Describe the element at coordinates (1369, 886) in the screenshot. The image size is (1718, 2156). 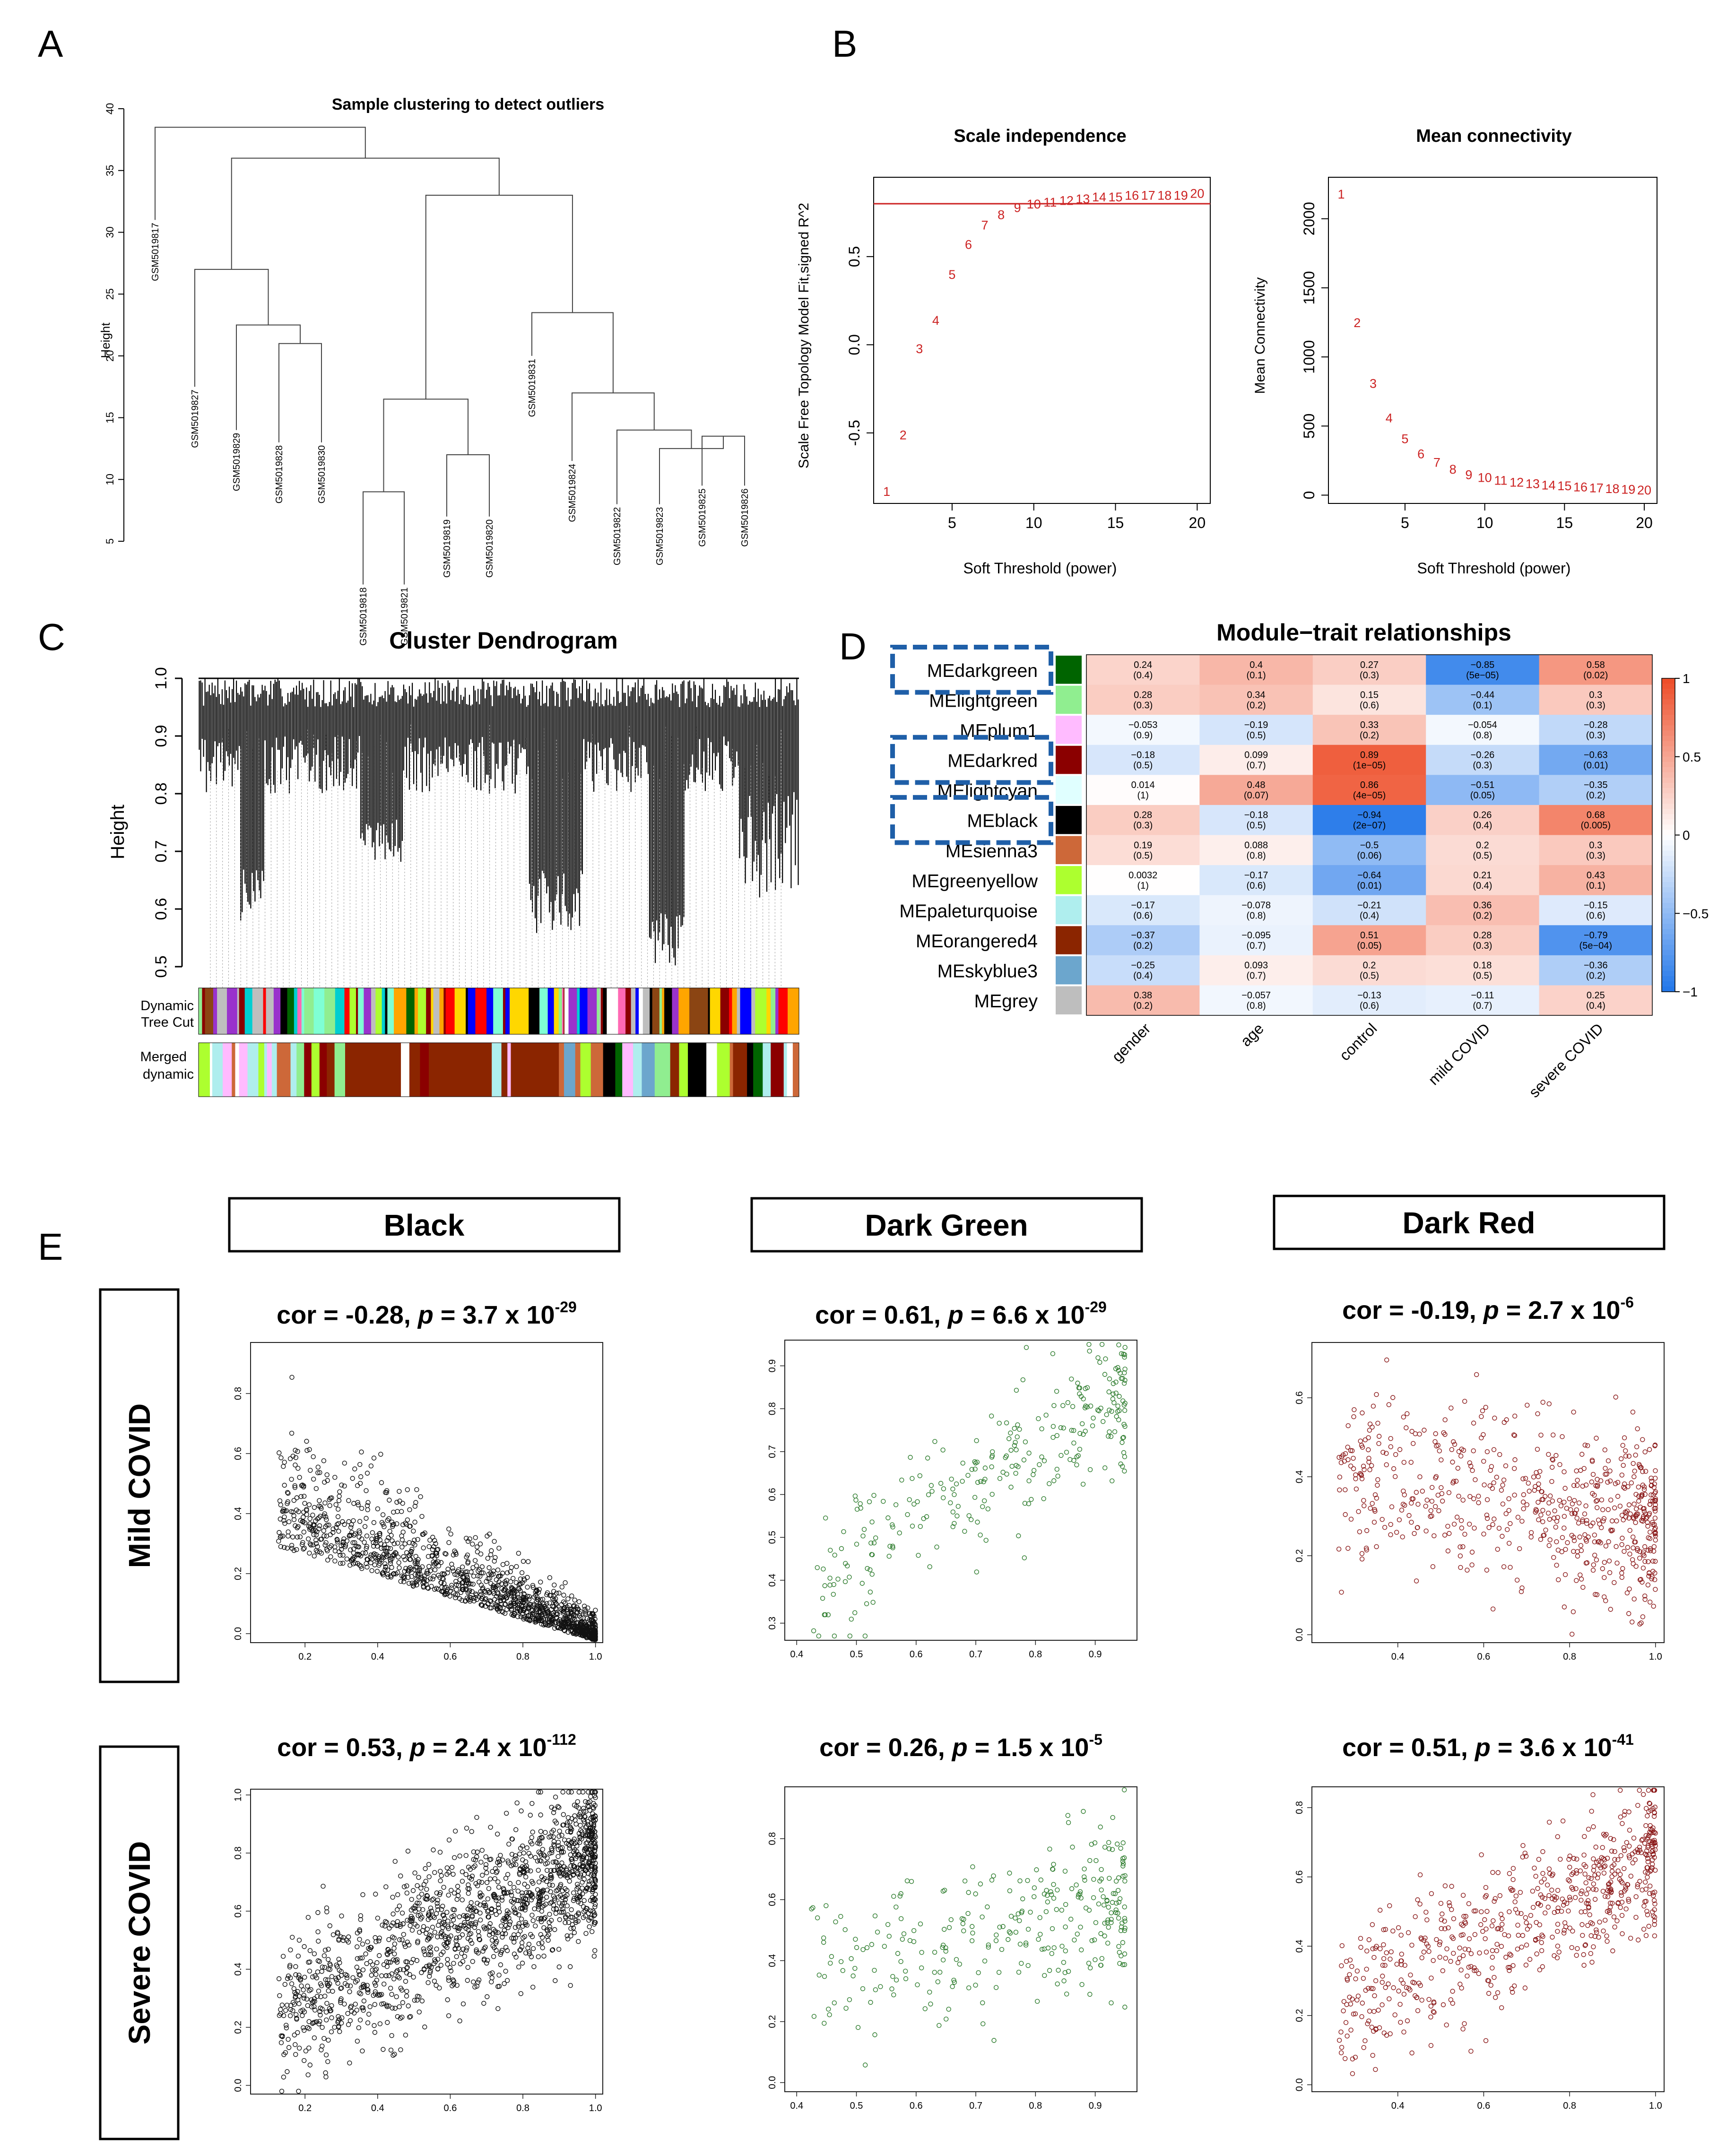
I see `heatmap-pval-MEgreenyellow-2: (0.01)` at that location.